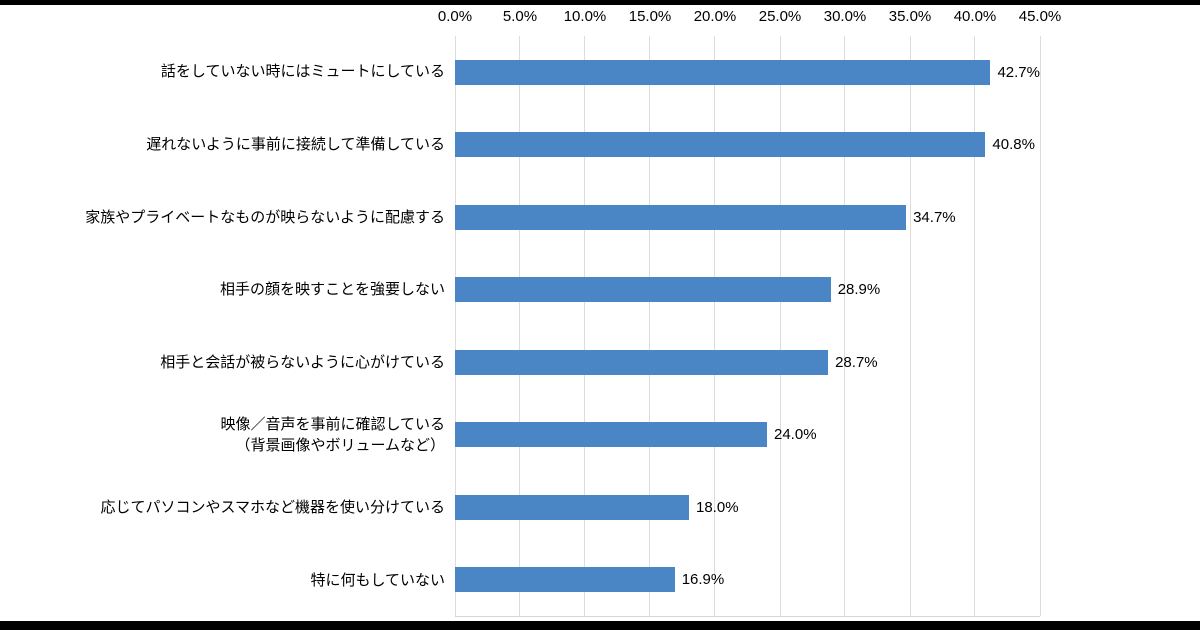  I want to click on letterbox-bottom-bar, so click(600, 625).